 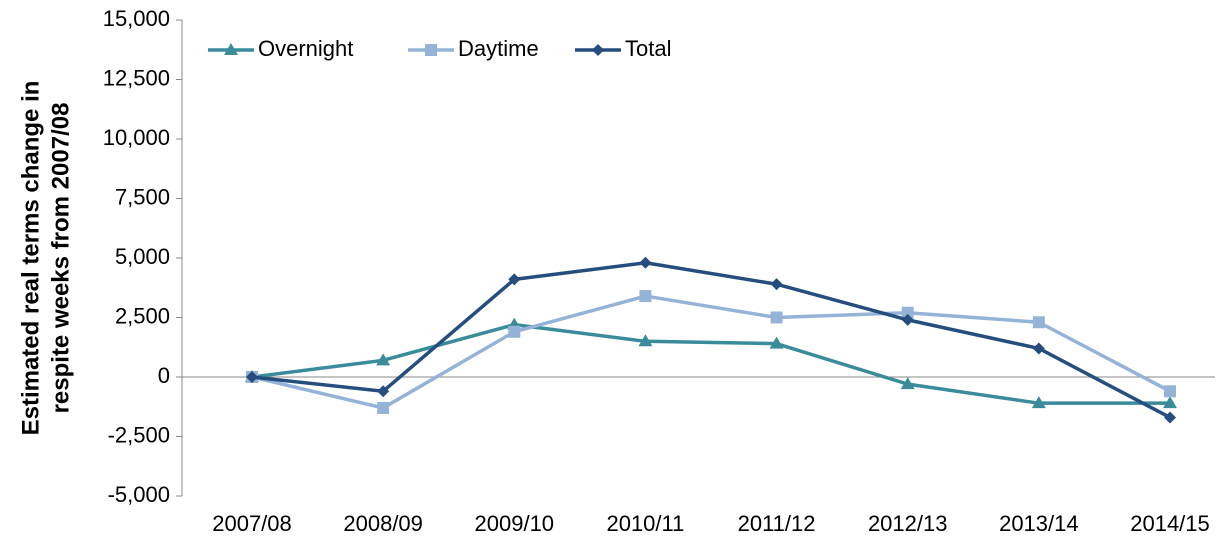 I want to click on y-tick-label: 7,500, so click(x=142, y=196).